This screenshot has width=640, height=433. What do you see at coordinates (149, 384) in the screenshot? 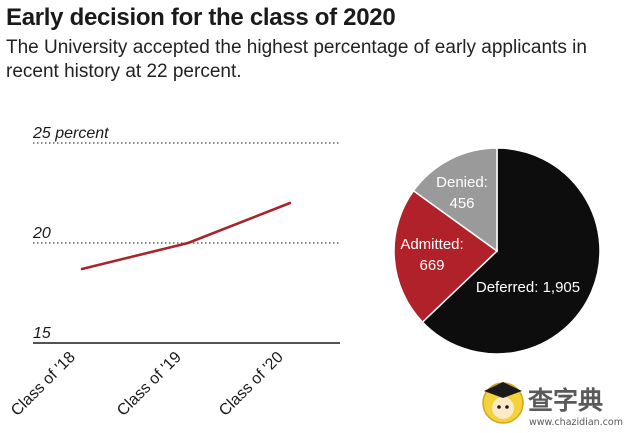
I see `x-tick-label: Class of '19` at bounding box center [149, 384].